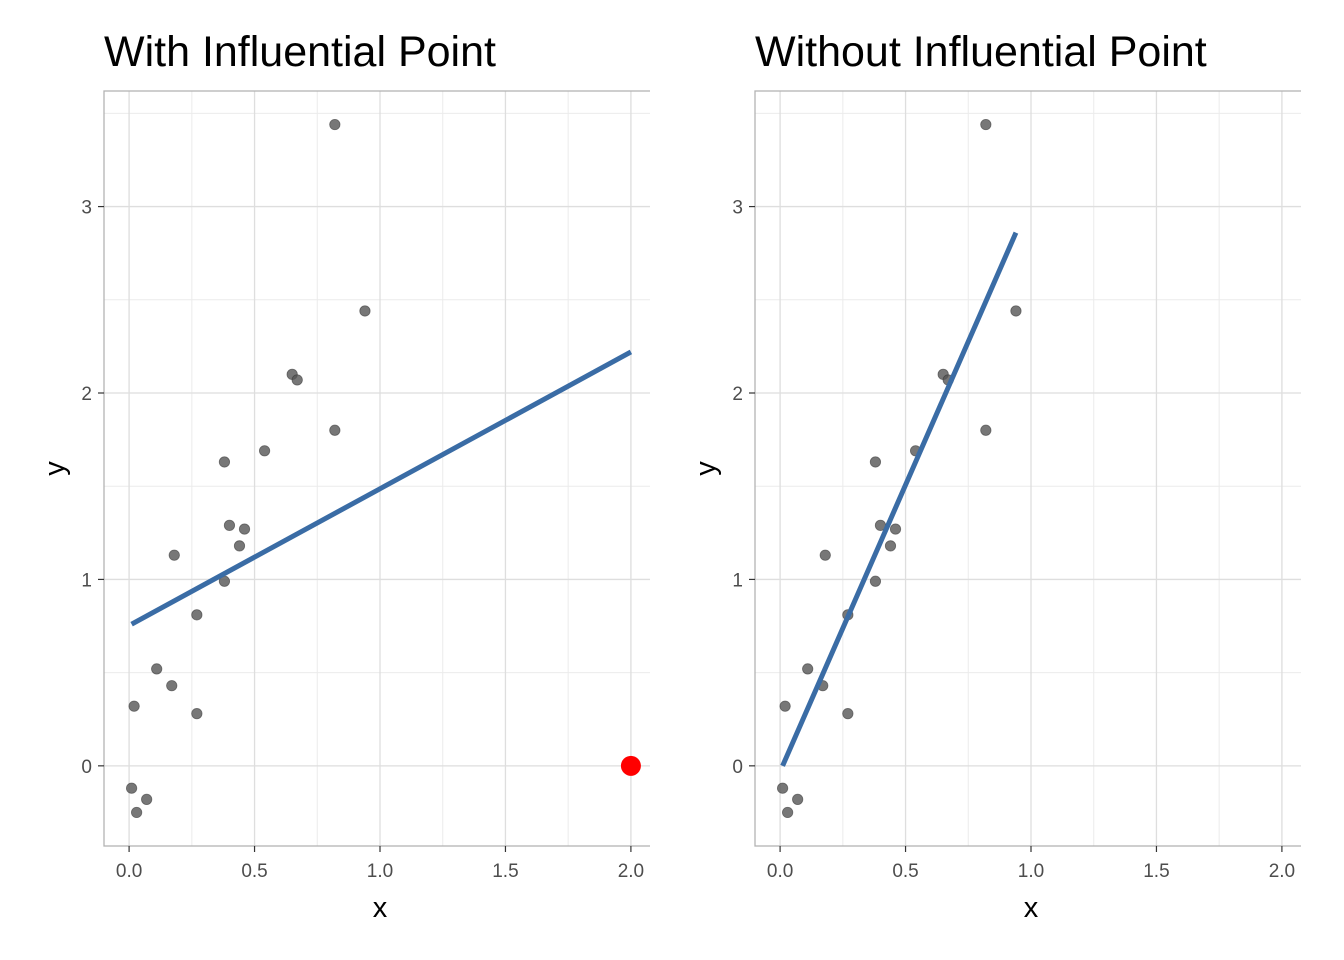 The height and width of the screenshot is (960, 1344). I want to click on influential-point, so click(630, 765).